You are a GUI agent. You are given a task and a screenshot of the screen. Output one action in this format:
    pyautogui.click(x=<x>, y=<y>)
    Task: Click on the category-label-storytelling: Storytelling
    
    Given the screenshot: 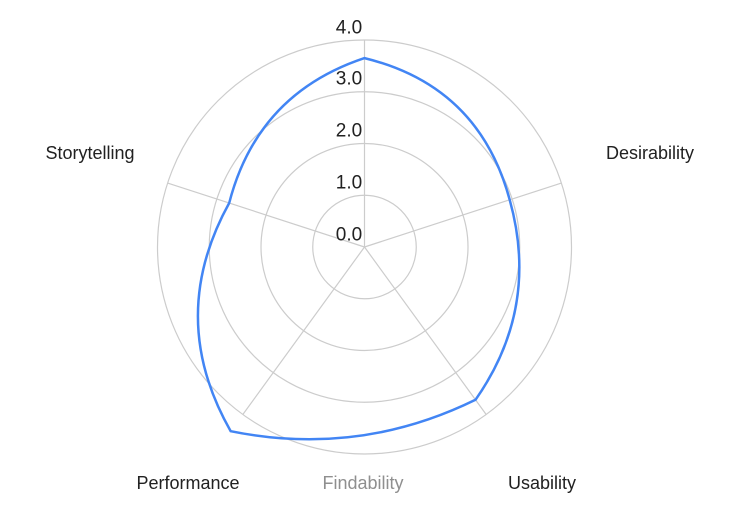 What is the action you would take?
    pyautogui.click(x=90, y=153)
    